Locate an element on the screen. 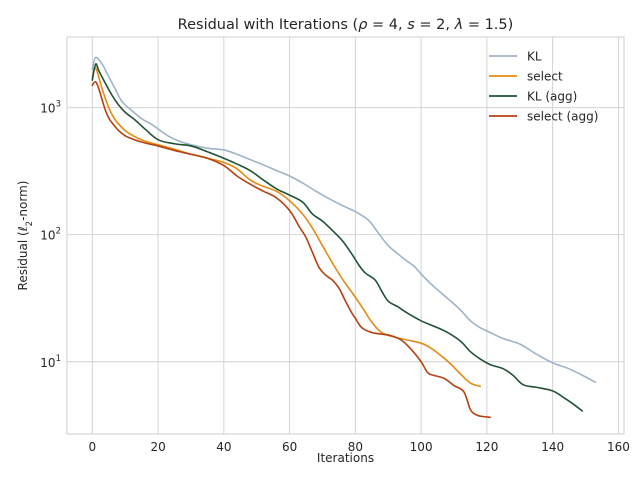  x-tick-label: 40 is located at coordinates (223, 447).